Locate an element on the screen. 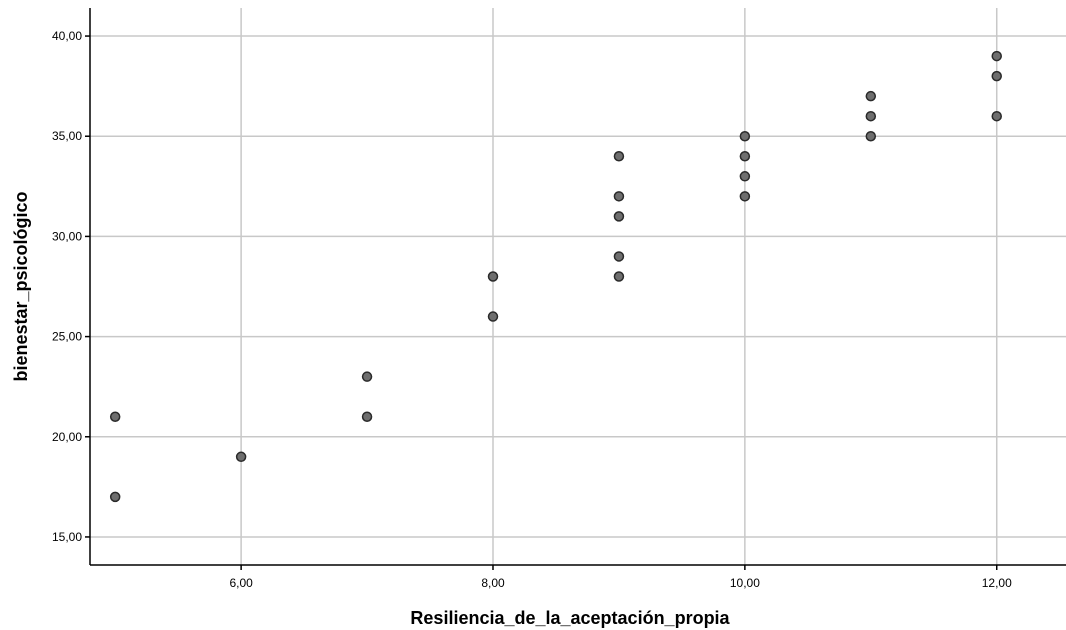  y-tick-labels: 15,00 20,00 25,00 30,00 35,00 40,00 is located at coordinates (67, 286).